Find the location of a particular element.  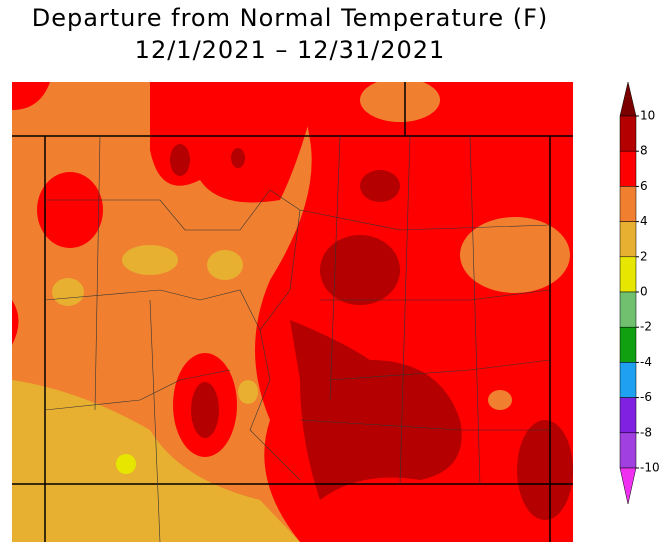

colorbar-label: 10 is located at coordinates (647, 116).